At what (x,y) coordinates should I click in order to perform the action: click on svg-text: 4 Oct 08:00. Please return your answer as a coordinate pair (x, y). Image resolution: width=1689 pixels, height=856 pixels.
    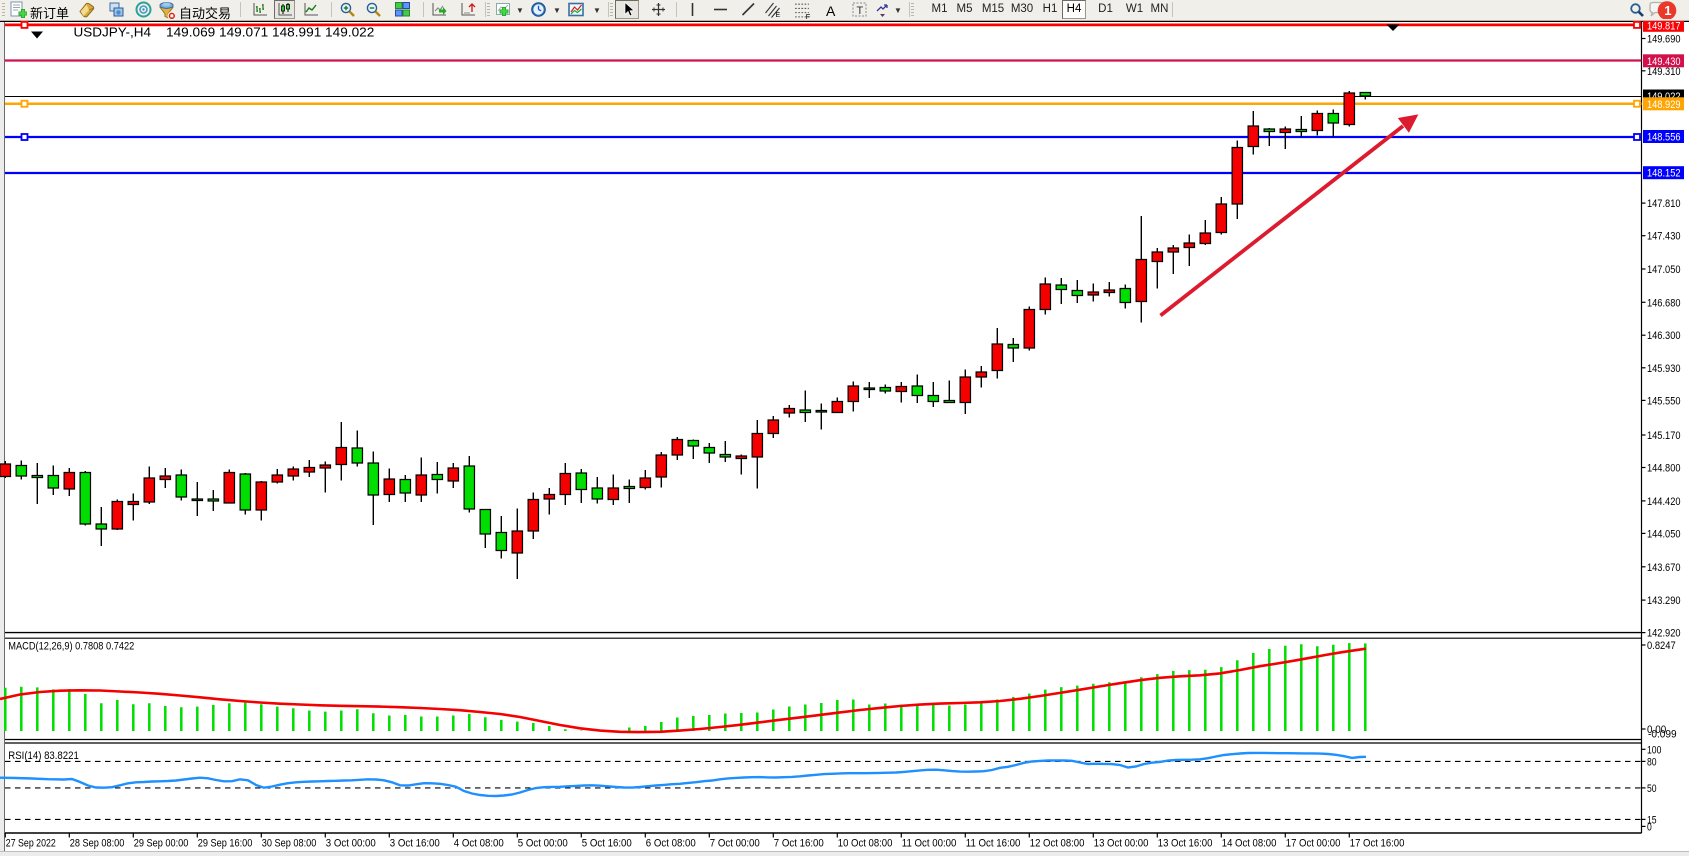
    Looking at the image, I should click on (479, 843).